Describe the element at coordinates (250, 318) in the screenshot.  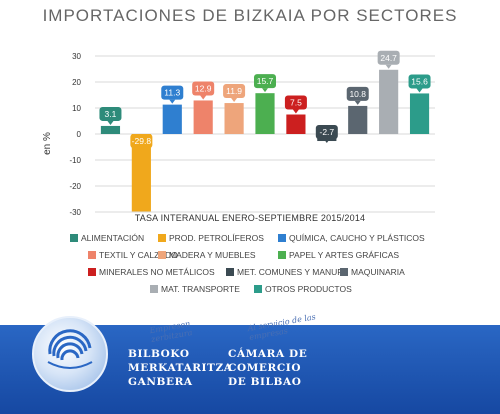
I see `footer-top-band` at that location.